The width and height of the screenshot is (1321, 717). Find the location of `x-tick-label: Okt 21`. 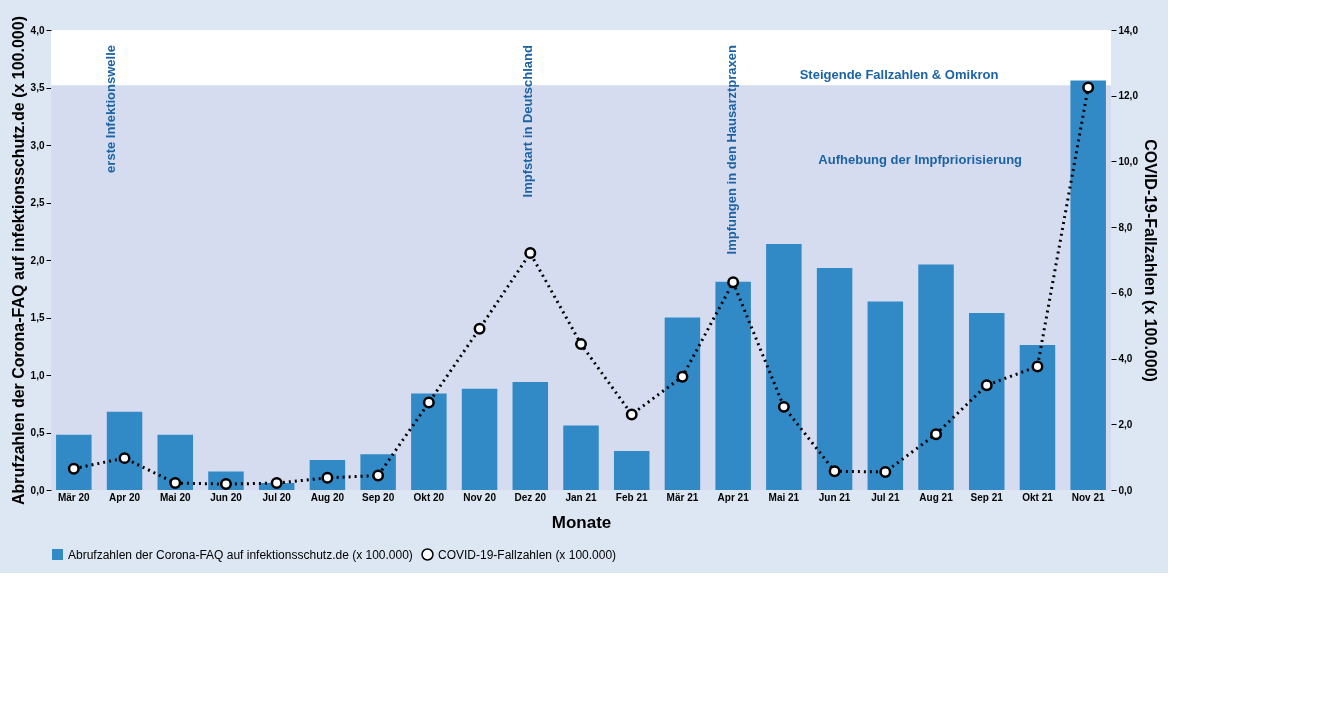

x-tick-label: Okt 21 is located at coordinates (1038, 497).